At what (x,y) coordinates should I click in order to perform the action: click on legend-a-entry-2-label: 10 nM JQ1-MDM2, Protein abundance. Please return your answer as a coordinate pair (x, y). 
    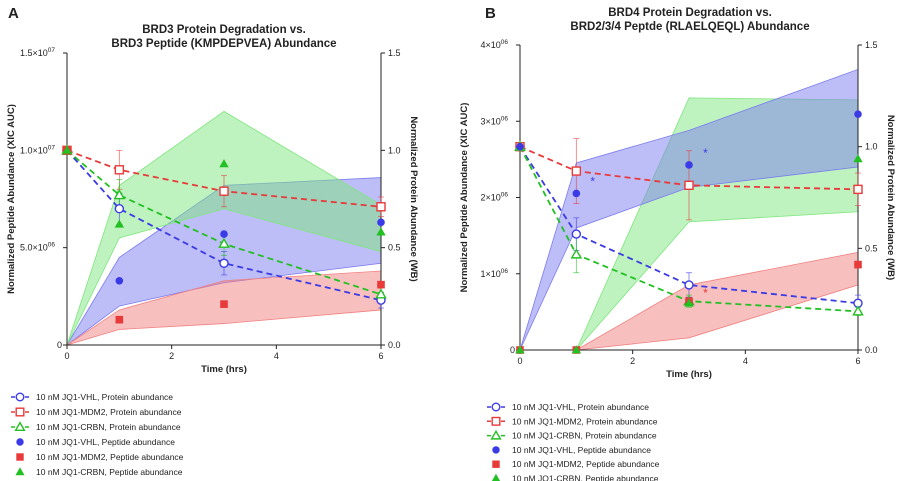
    Looking at the image, I should click on (109, 412).